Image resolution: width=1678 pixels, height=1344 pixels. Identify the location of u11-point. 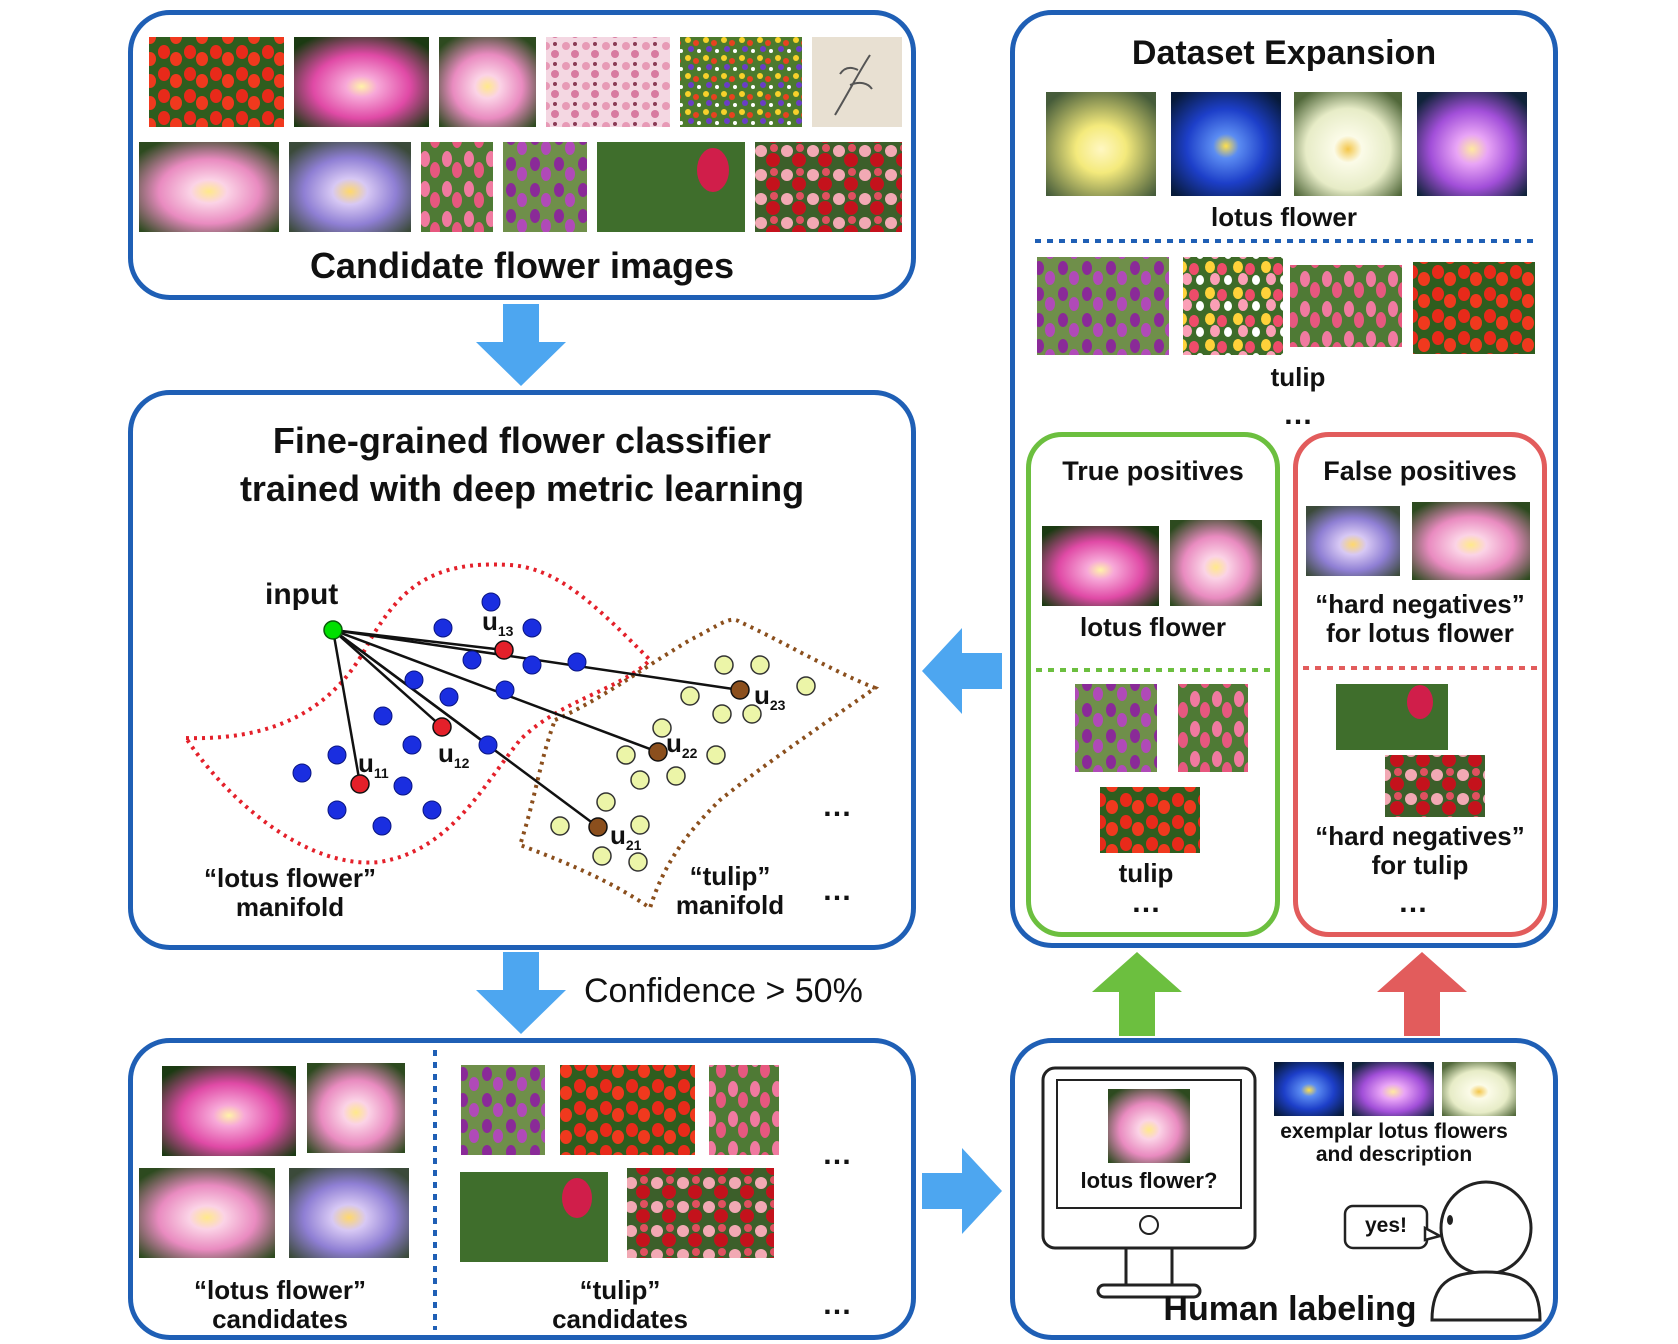
(360, 784).